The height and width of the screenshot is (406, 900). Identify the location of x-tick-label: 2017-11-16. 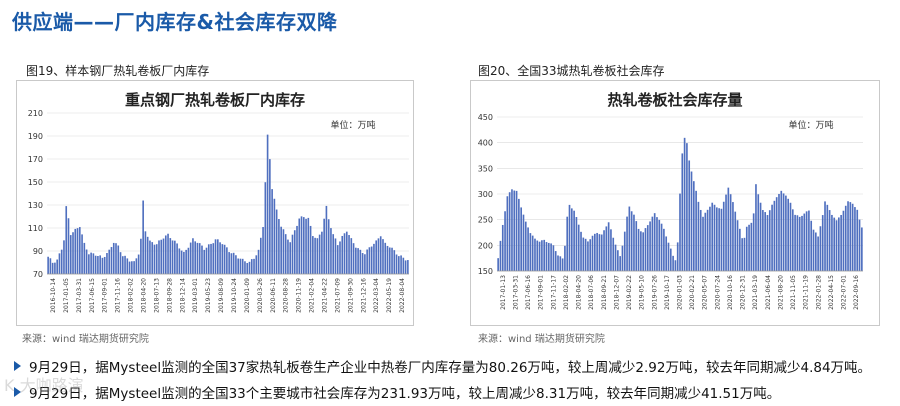
(118, 295).